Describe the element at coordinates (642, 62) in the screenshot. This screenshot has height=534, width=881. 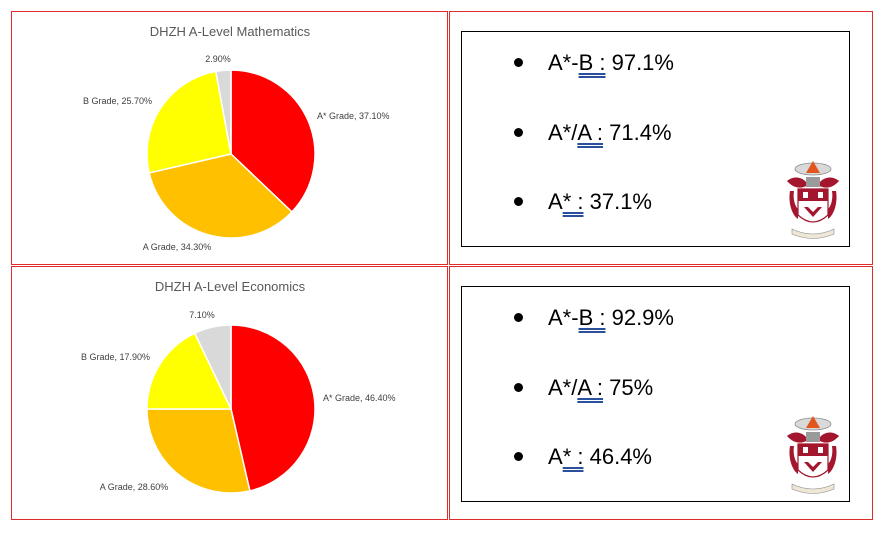
I see `stat-value: 97.1%` at that location.